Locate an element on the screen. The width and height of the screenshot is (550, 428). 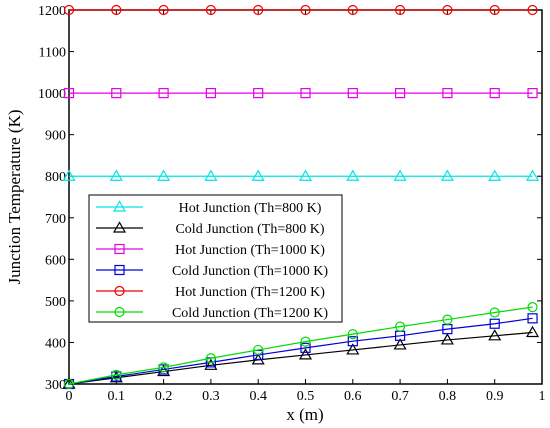
x-tick-label: 0.9 is located at coordinates (495, 396).